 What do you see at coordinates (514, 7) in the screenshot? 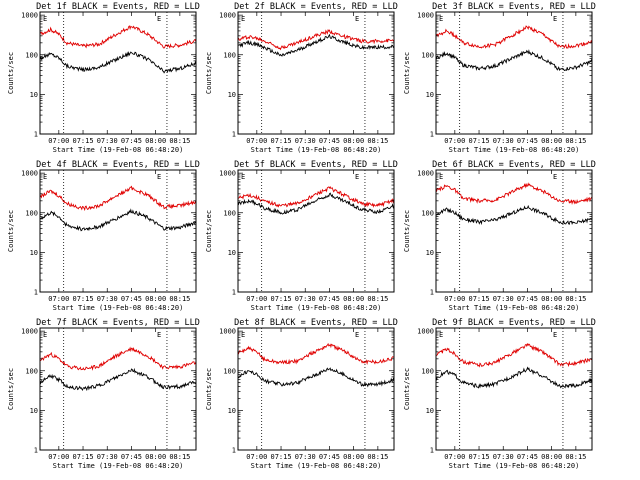
I see `chart-title: Det 3f BLACK = Events, RED = LLD` at bounding box center [514, 7].